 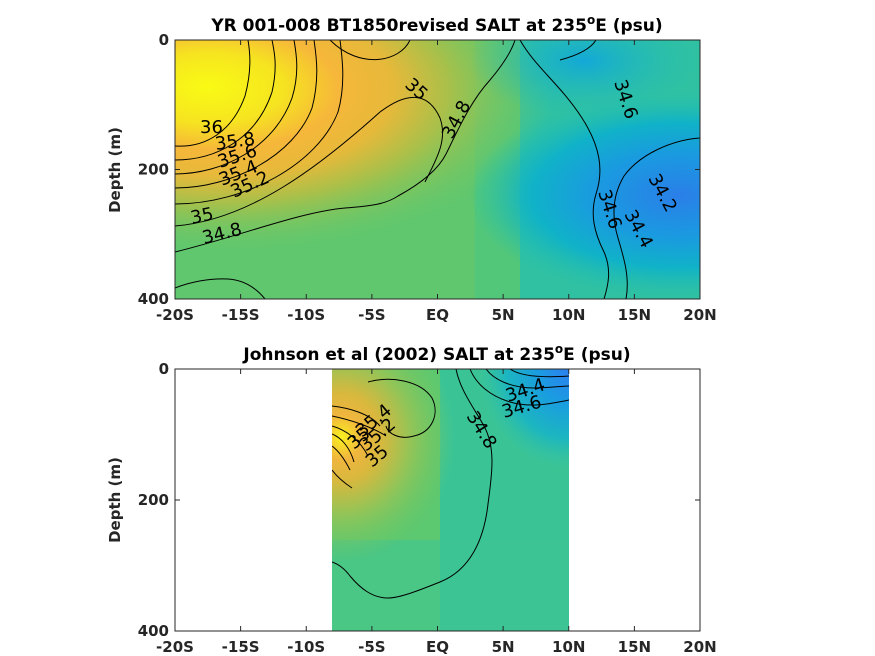 What do you see at coordinates (401, 408) in the screenshot?
I see `contour-b-35-upper` at bounding box center [401, 408].